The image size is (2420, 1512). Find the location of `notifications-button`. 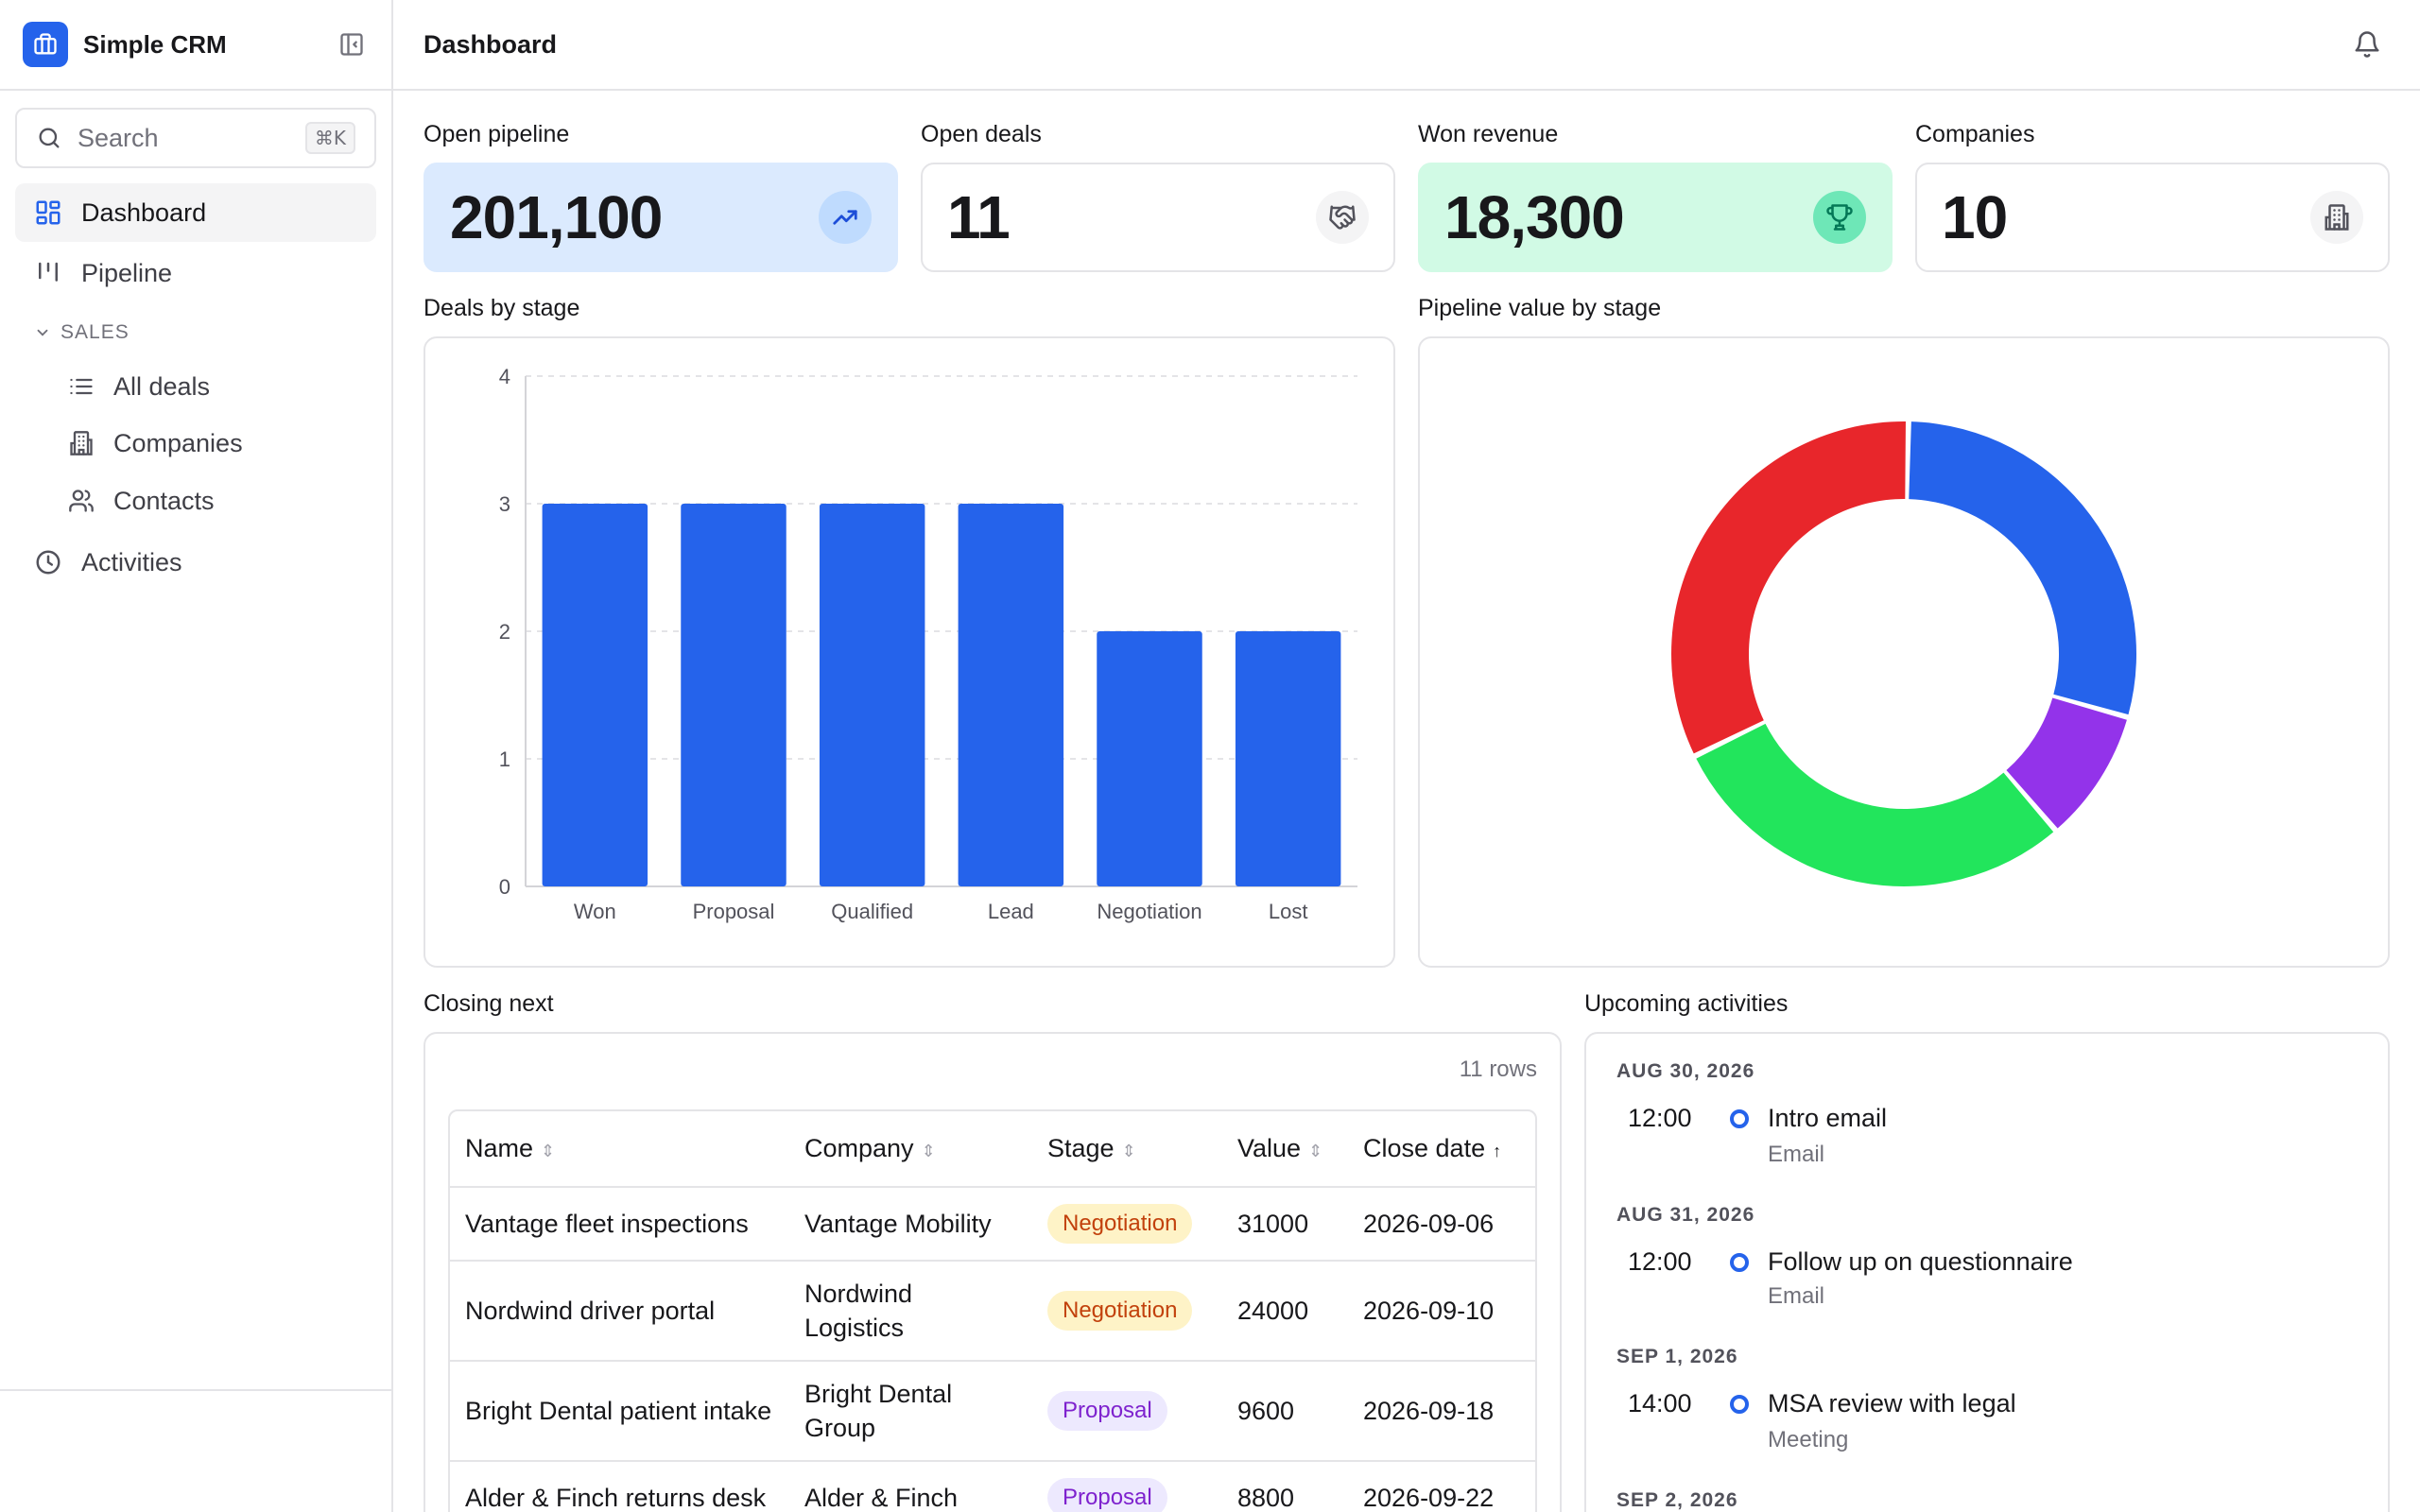

notifications-button is located at coordinates (2367, 44).